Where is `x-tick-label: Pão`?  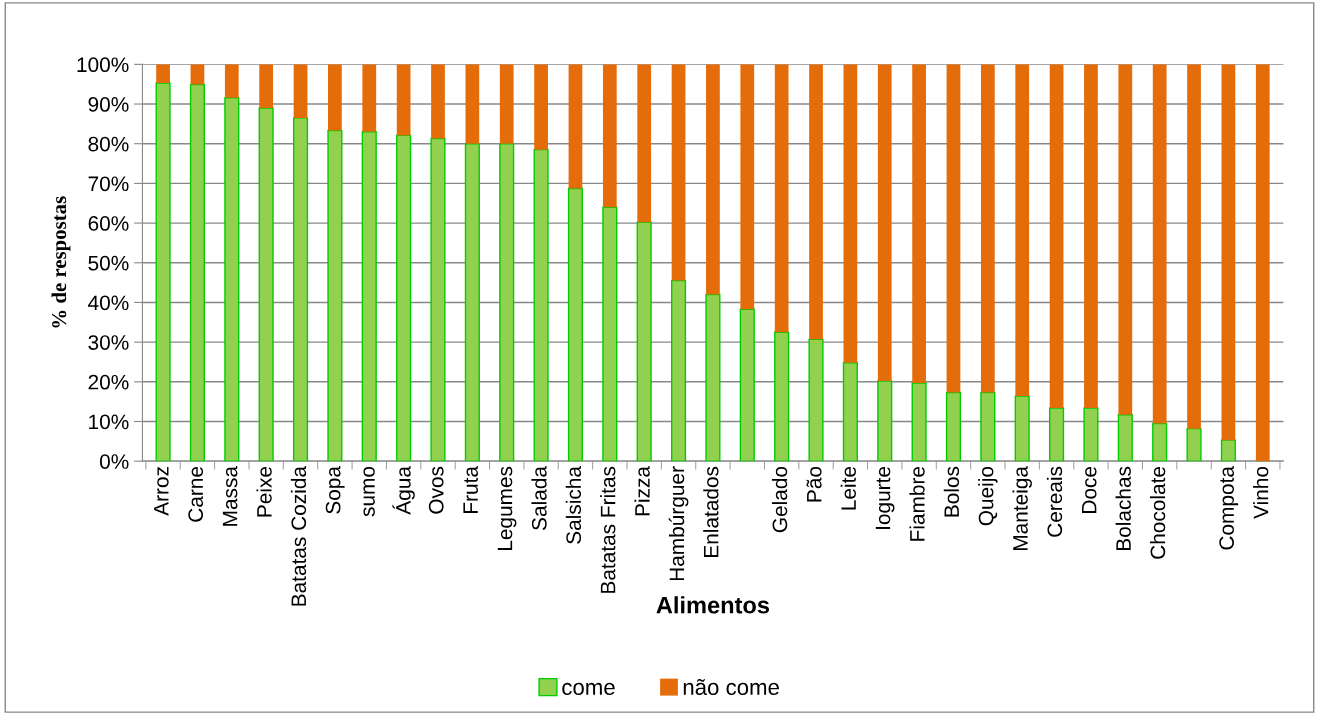 x-tick-label: Pão is located at coordinates (814, 484).